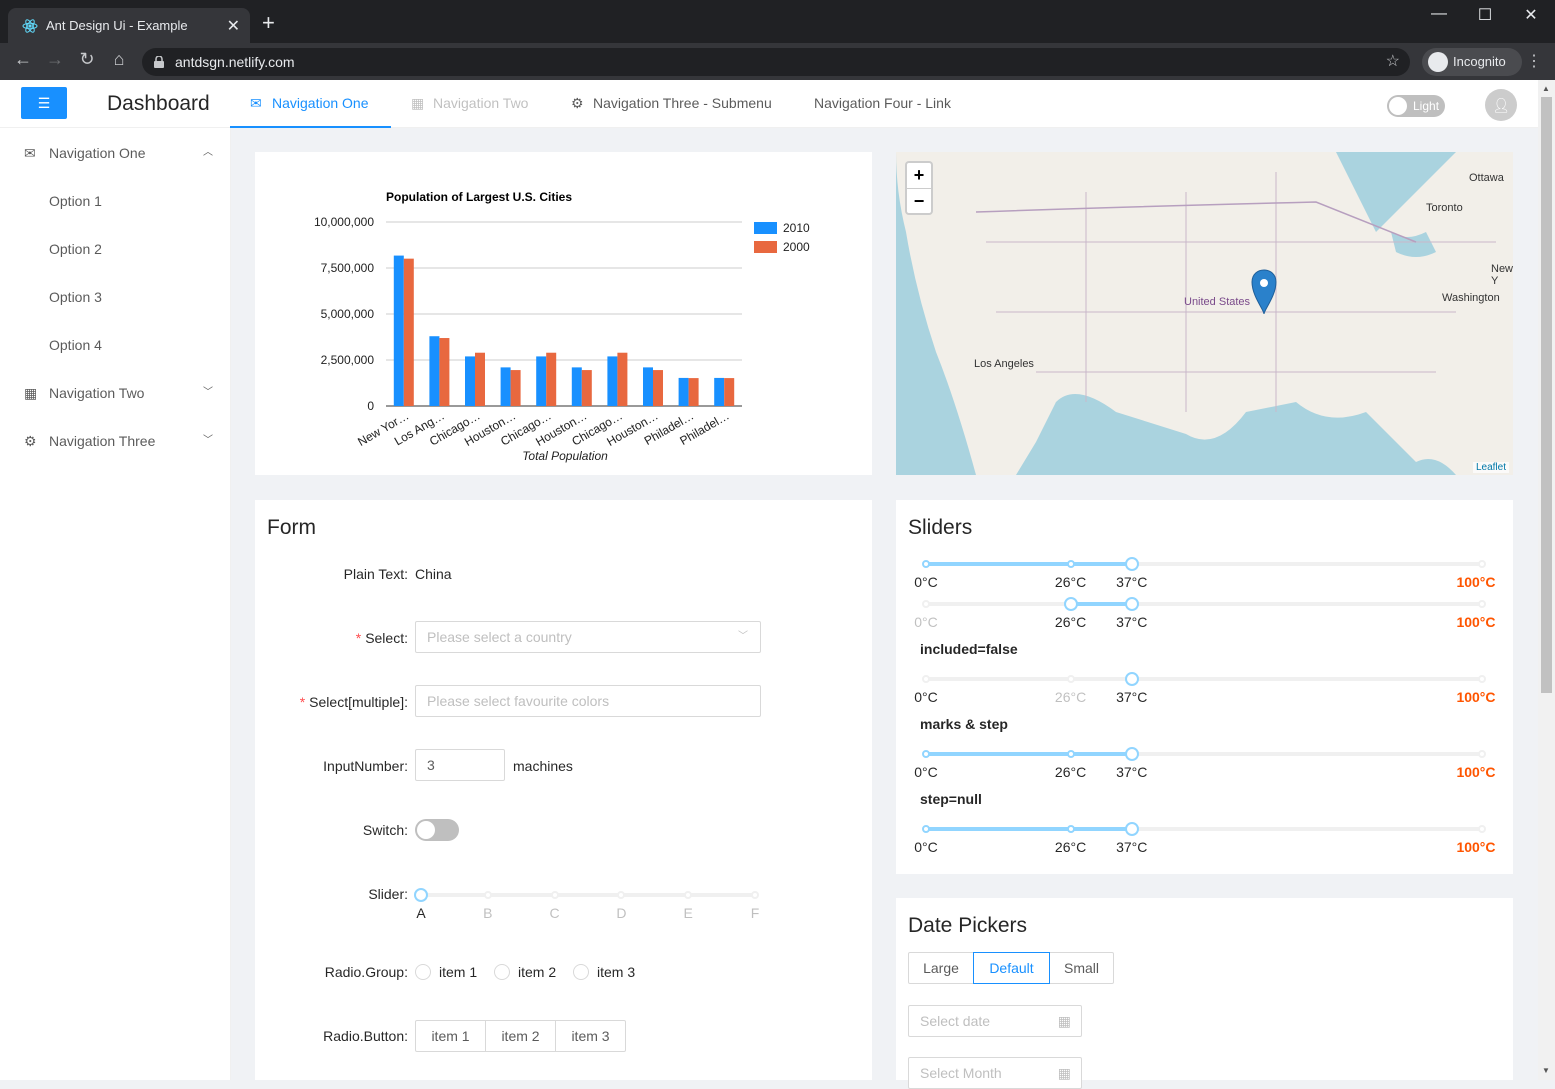 This screenshot has height=1089, width=1555. What do you see at coordinates (421, 895) in the screenshot?
I see `slider-handle` at bounding box center [421, 895].